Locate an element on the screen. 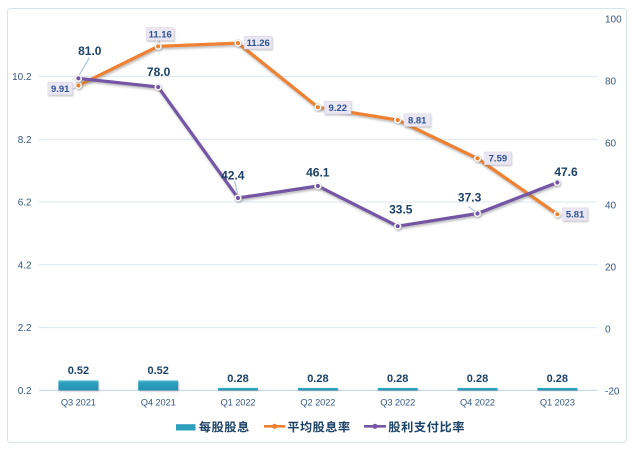 This screenshot has height=453, width=635. svg-text: 37.3 is located at coordinates (470, 198).